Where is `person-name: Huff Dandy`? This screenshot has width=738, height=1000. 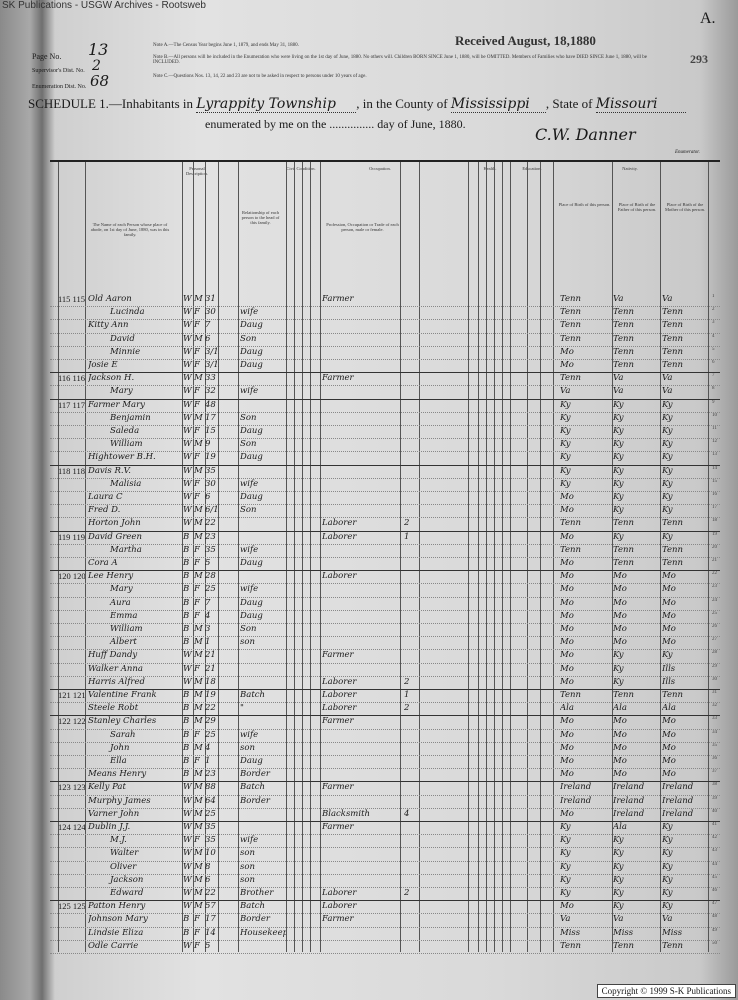 person-name: Huff Dandy is located at coordinates (113, 655).